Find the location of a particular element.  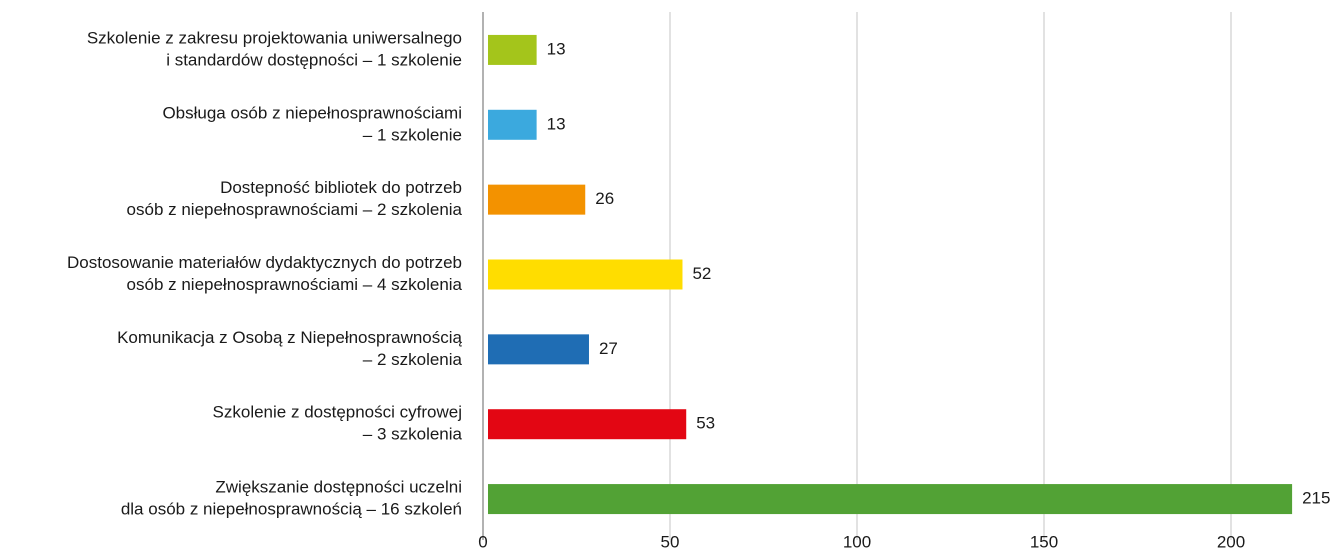

value-label: 53 is located at coordinates (705, 423).